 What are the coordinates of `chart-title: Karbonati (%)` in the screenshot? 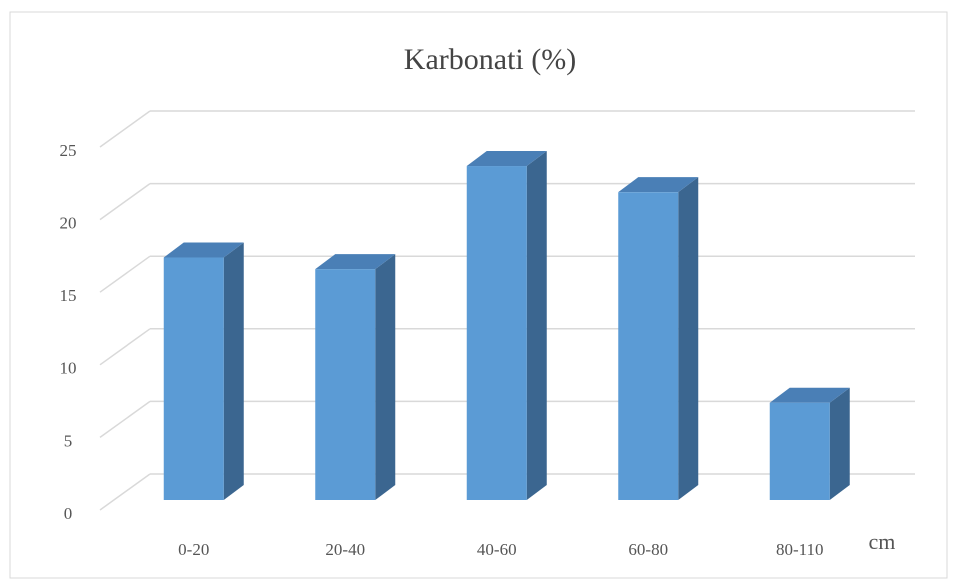 It's located at (490, 59).